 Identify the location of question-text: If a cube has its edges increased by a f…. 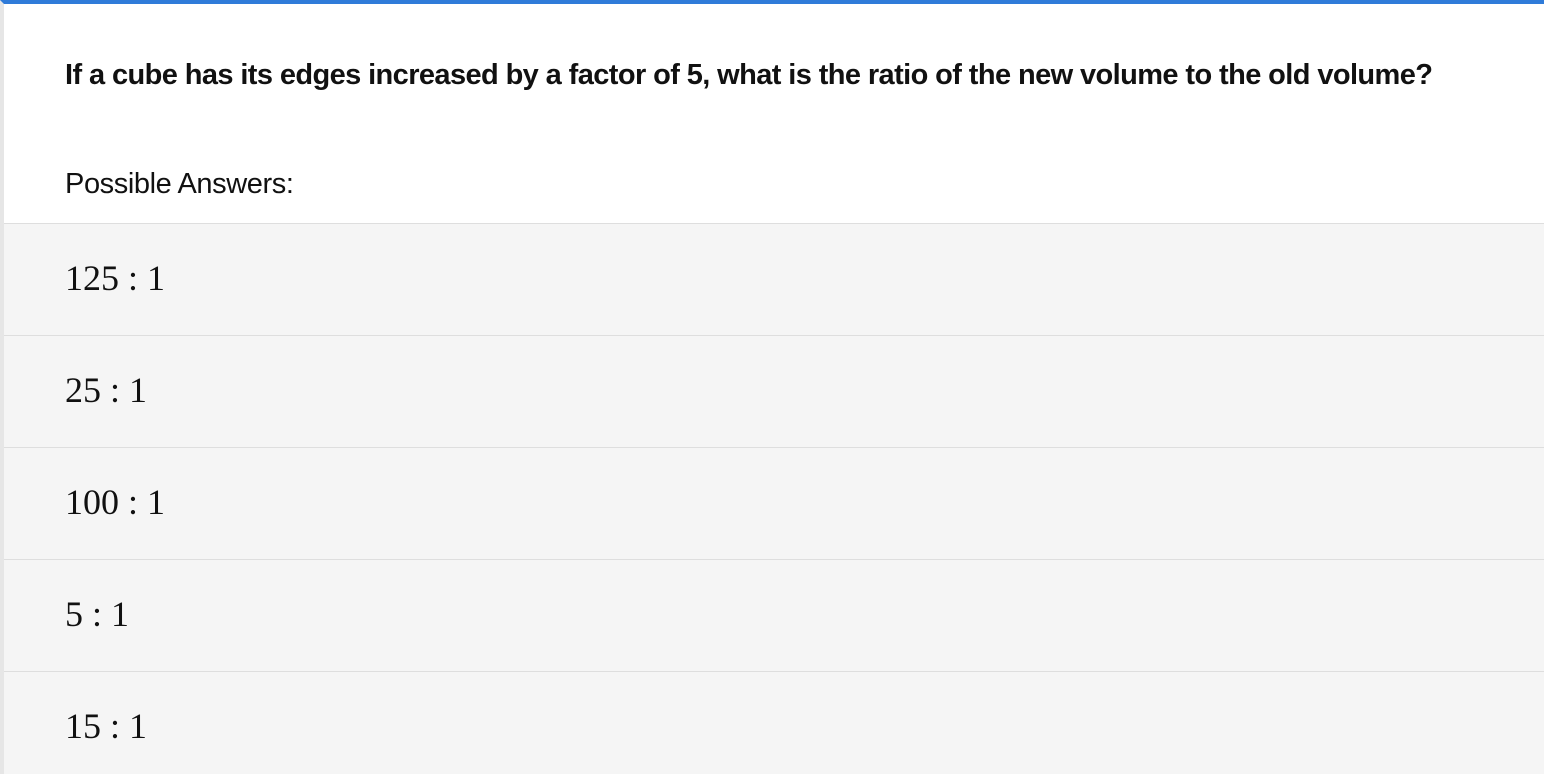
(749, 75).